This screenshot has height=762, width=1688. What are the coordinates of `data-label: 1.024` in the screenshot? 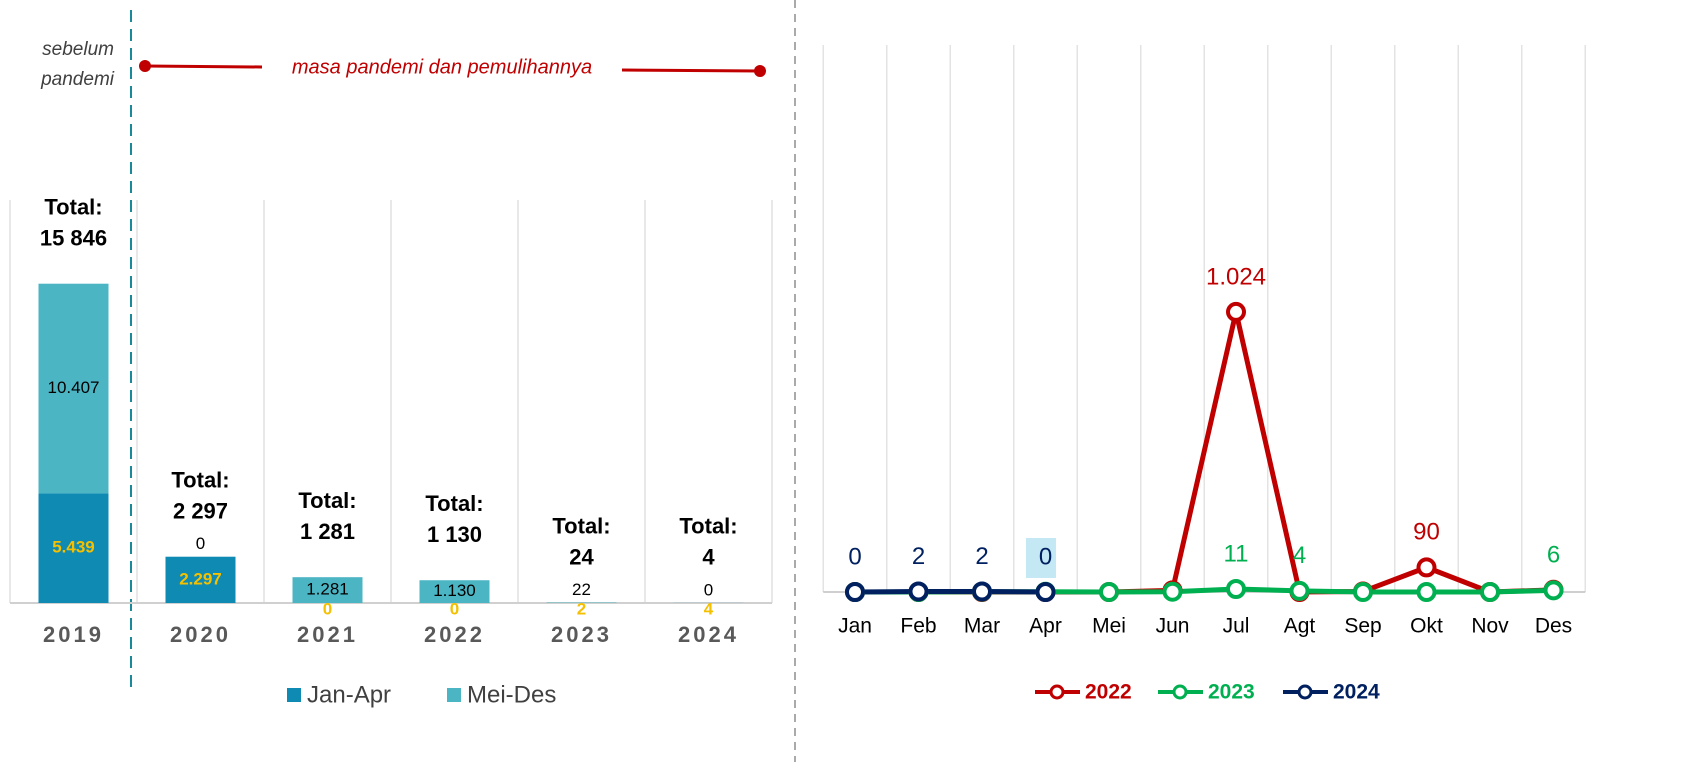 It's located at (1236, 276).